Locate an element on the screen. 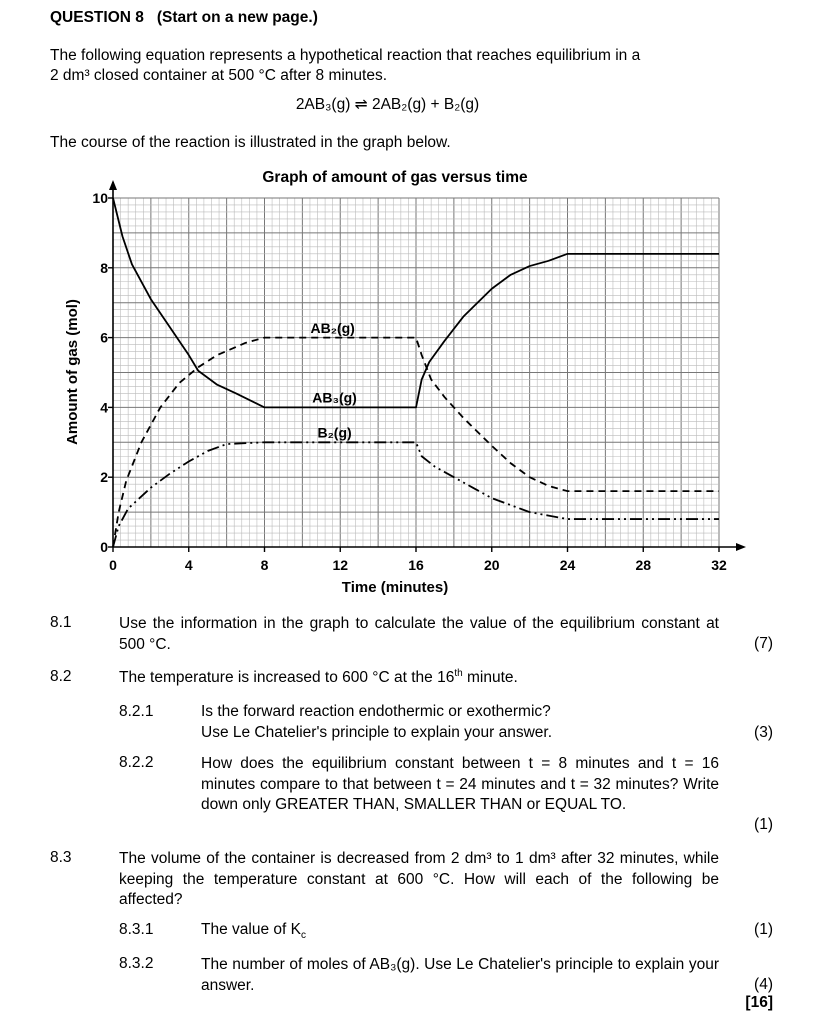 This screenshot has width=830, height=1024. x-tick-label: 4 is located at coordinates (189, 565).